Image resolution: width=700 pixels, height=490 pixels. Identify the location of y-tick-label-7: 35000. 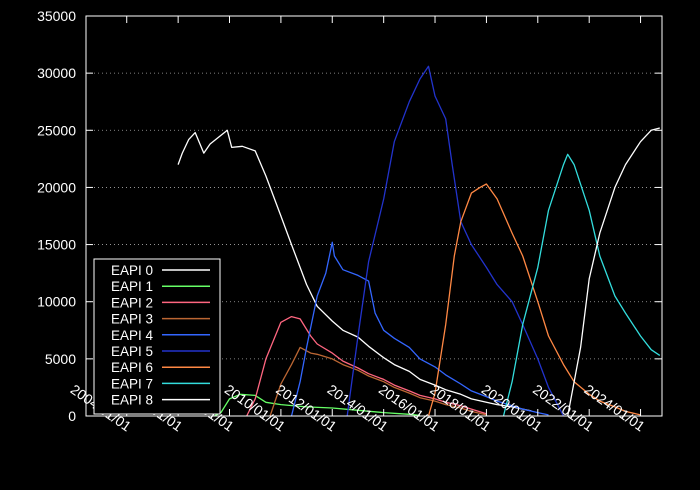
(56, 16).